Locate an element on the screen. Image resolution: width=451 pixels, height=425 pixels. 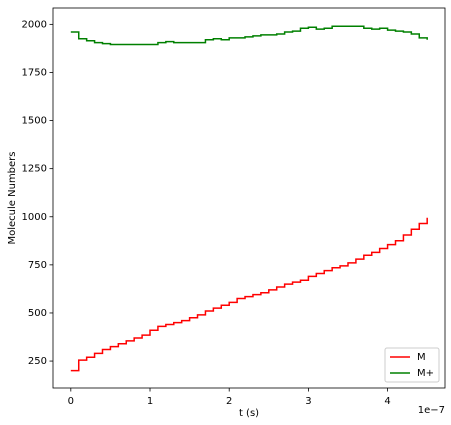
series-line is located at coordinates (249, 35).